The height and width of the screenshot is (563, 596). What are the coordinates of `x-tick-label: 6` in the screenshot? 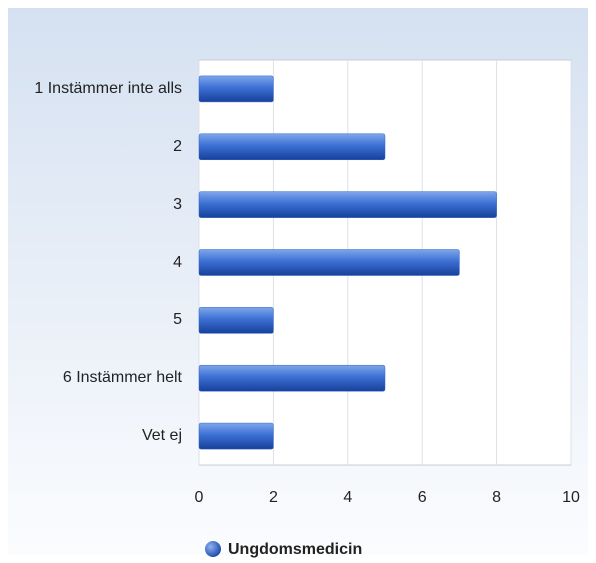 It's located at (422, 497).